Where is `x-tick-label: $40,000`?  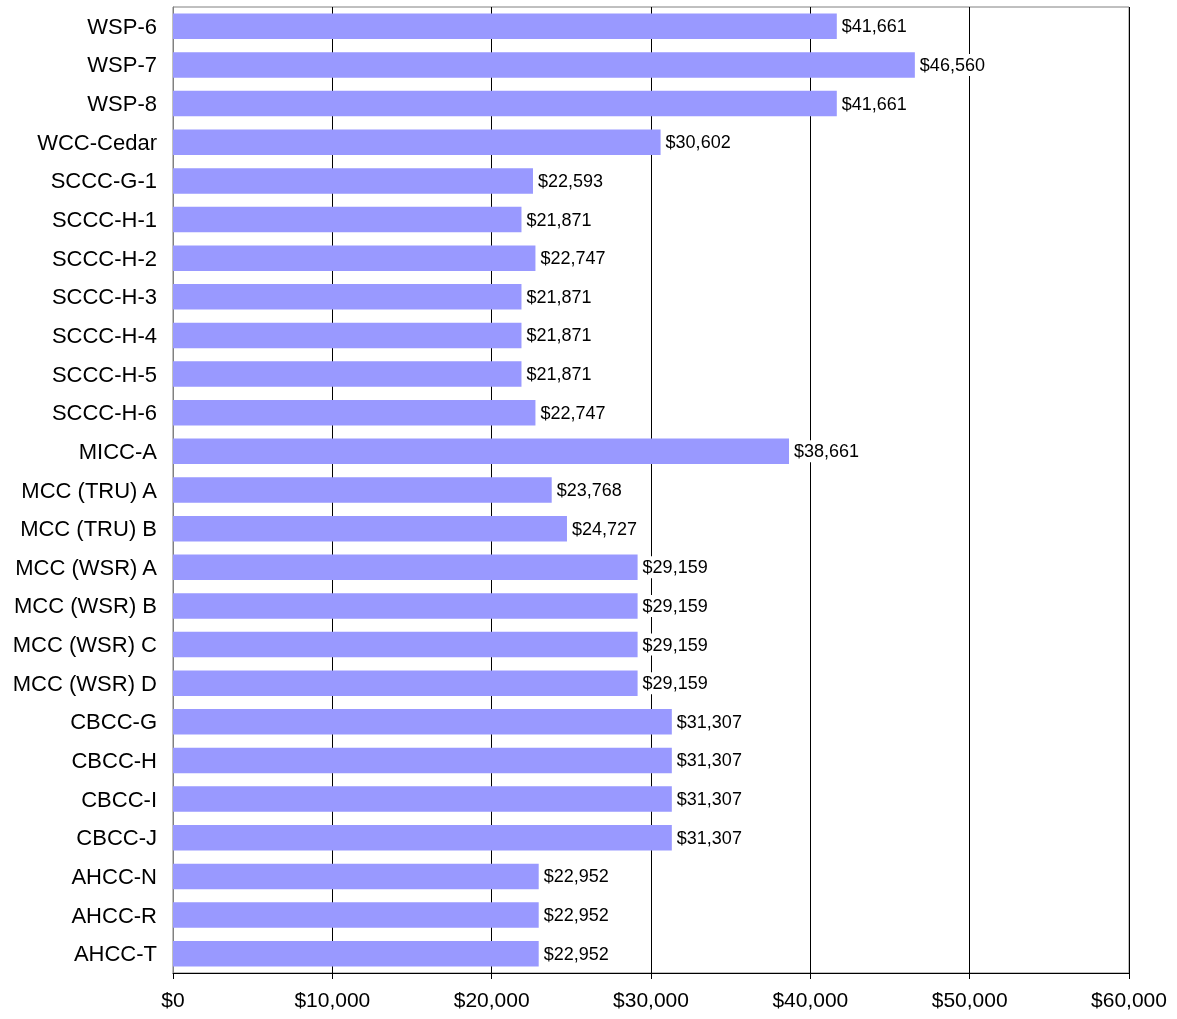 x-tick-label: $40,000 is located at coordinates (810, 999).